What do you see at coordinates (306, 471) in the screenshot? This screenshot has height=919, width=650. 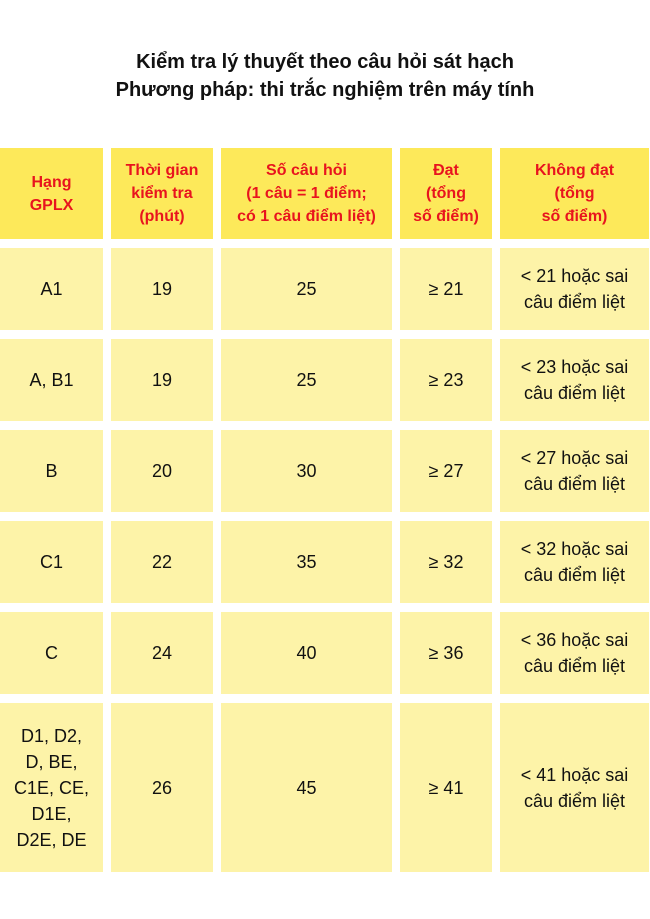 I see `cell-question-count: 30` at bounding box center [306, 471].